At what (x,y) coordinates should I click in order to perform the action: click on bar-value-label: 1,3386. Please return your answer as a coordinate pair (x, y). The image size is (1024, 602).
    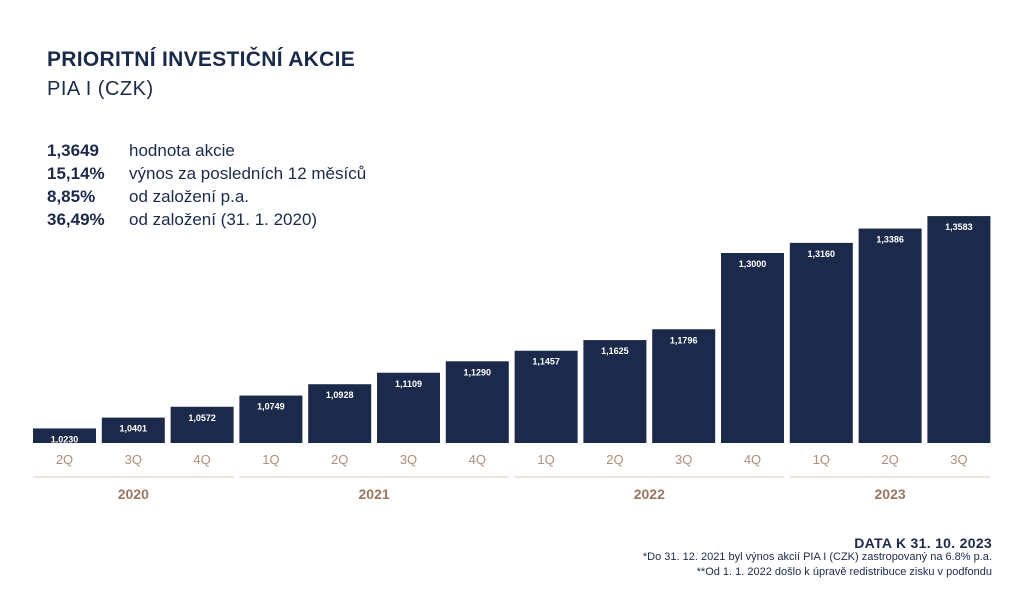
    Looking at the image, I should click on (890, 240).